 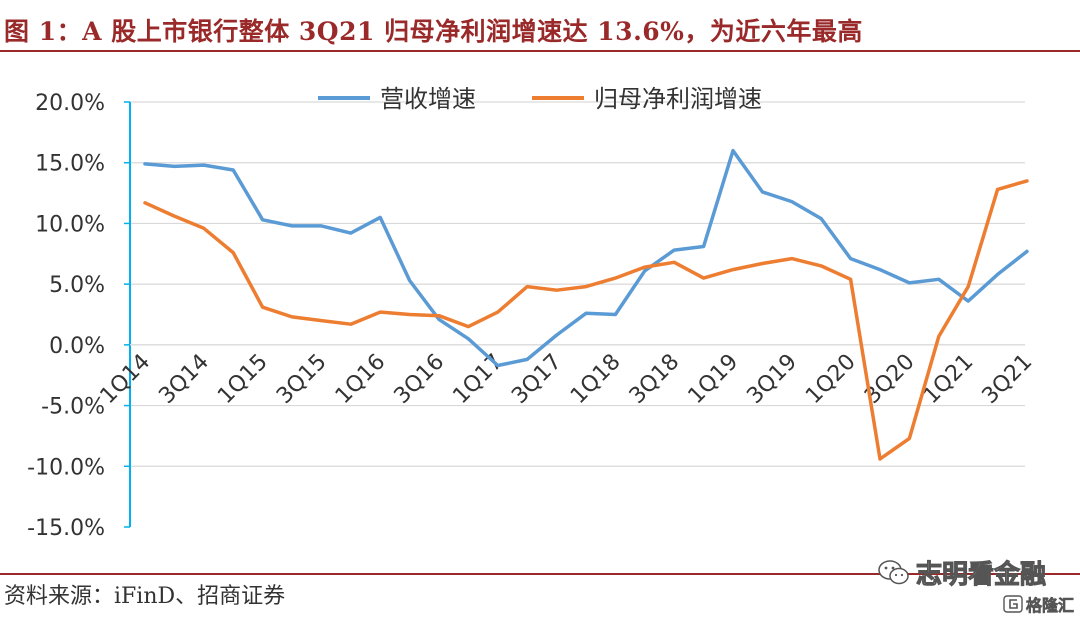 I want to click on legend: 营收增速 归母净利润增速, so click(x=540, y=99).